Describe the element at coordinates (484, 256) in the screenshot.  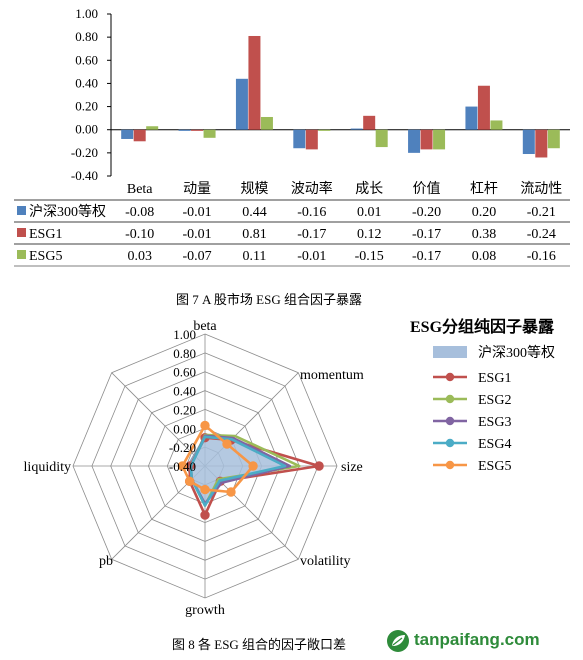
I see `table-cell: 0.08` at that location.